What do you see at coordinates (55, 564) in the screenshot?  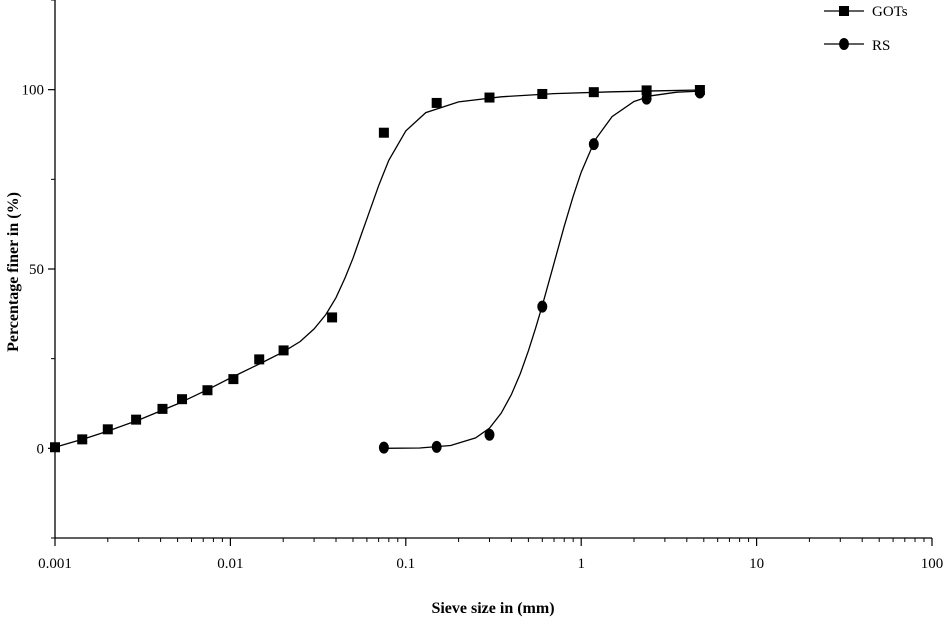 I see `x-tick-label: 0.001` at bounding box center [55, 564].